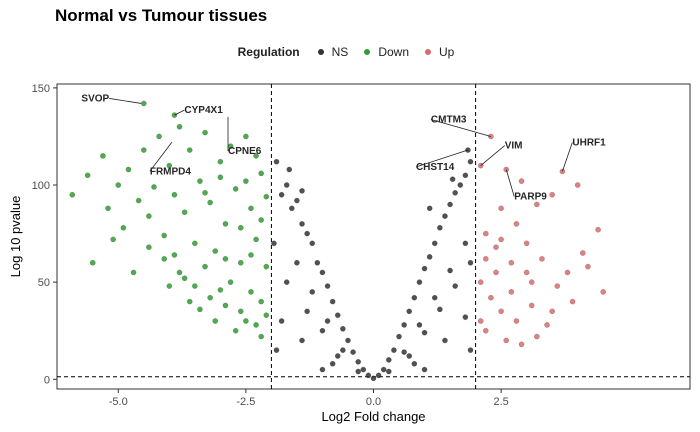 This screenshot has height=432, width=700. Describe the element at coordinates (530, 196) in the screenshot. I see `gene-label: PARP9` at that location.